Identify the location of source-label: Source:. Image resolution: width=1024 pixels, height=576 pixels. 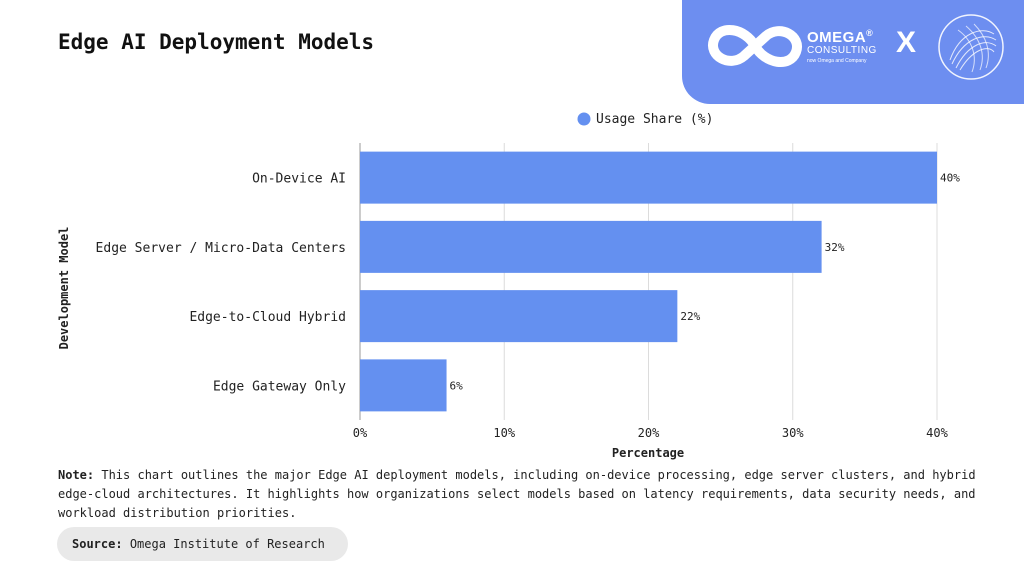
(97, 544).